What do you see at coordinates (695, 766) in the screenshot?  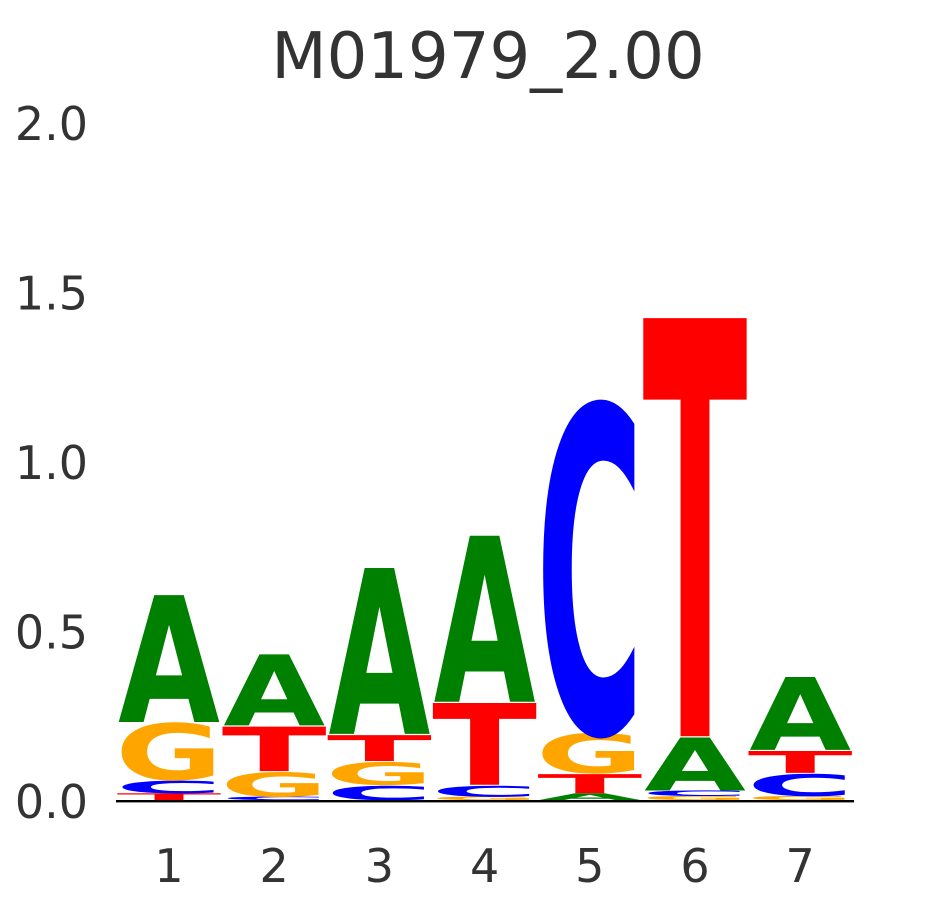 I see `logo-letter-A-pos6: A` at bounding box center [695, 766].